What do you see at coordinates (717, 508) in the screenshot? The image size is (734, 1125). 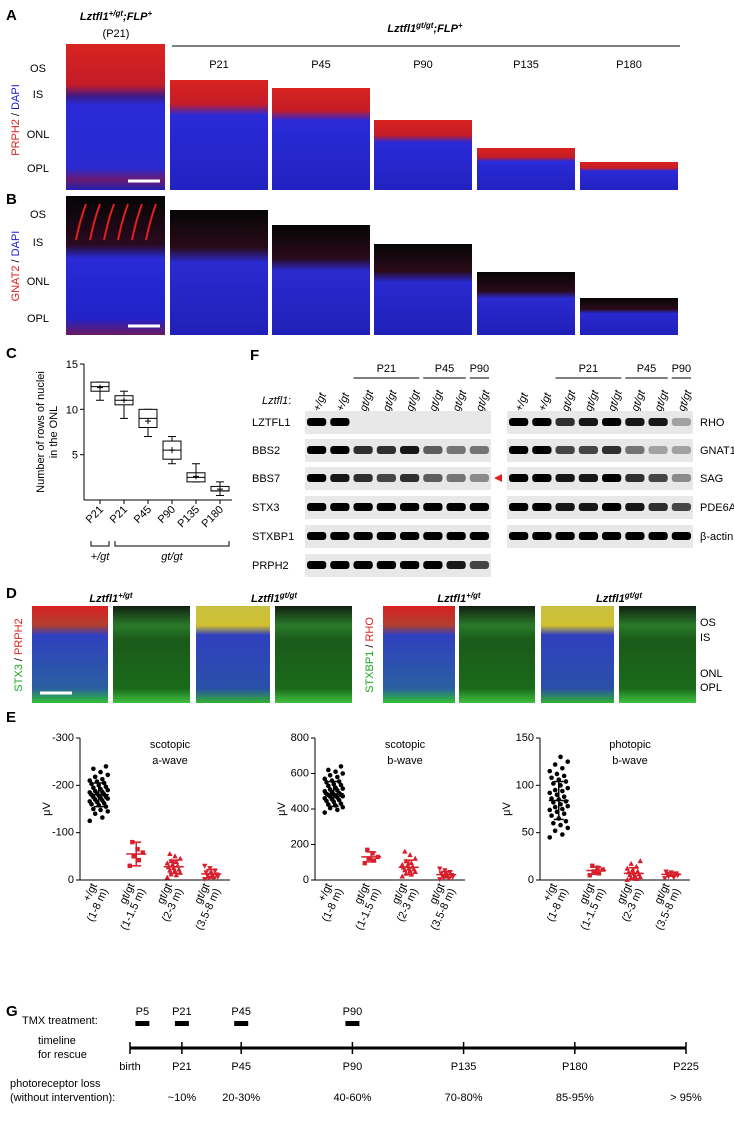 I see `protein-label: PDE6A` at bounding box center [717, 508].